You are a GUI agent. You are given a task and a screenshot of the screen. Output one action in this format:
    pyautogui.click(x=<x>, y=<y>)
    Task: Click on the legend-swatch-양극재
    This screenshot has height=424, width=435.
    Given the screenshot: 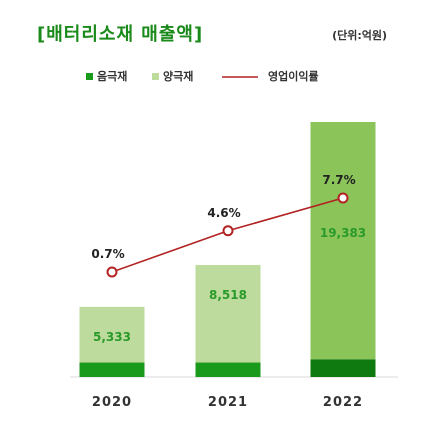 What is the action you would take?
    pyautogui.click(x=155, y=76)
    